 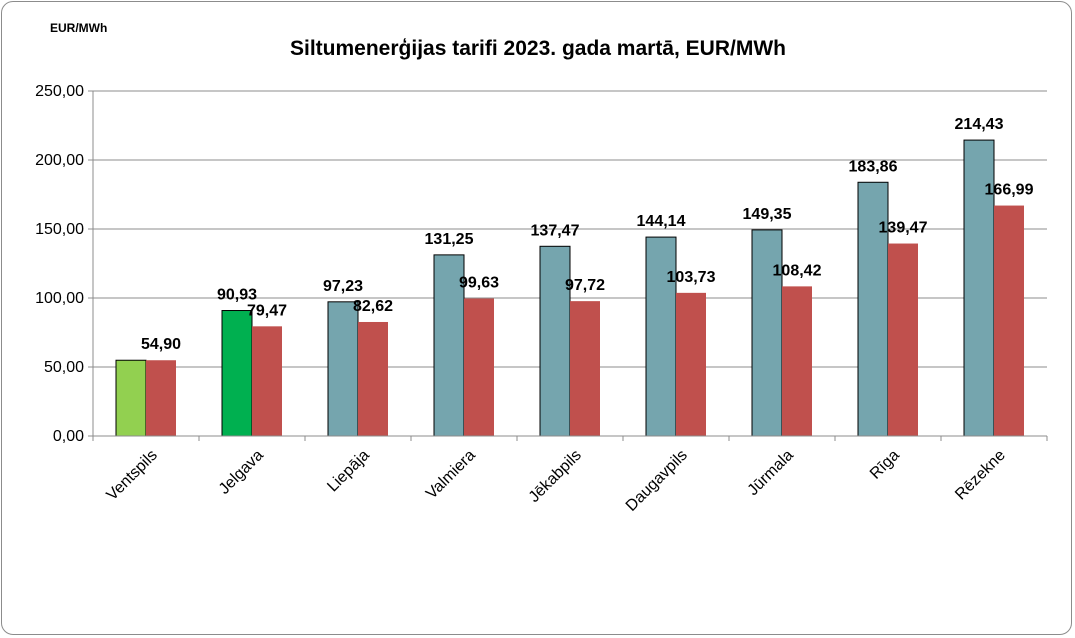 What do you see at coordinates (132, 475) in the screenshot?
I see `x-tick-label: Ventspils` at bounding box center [132, 475].